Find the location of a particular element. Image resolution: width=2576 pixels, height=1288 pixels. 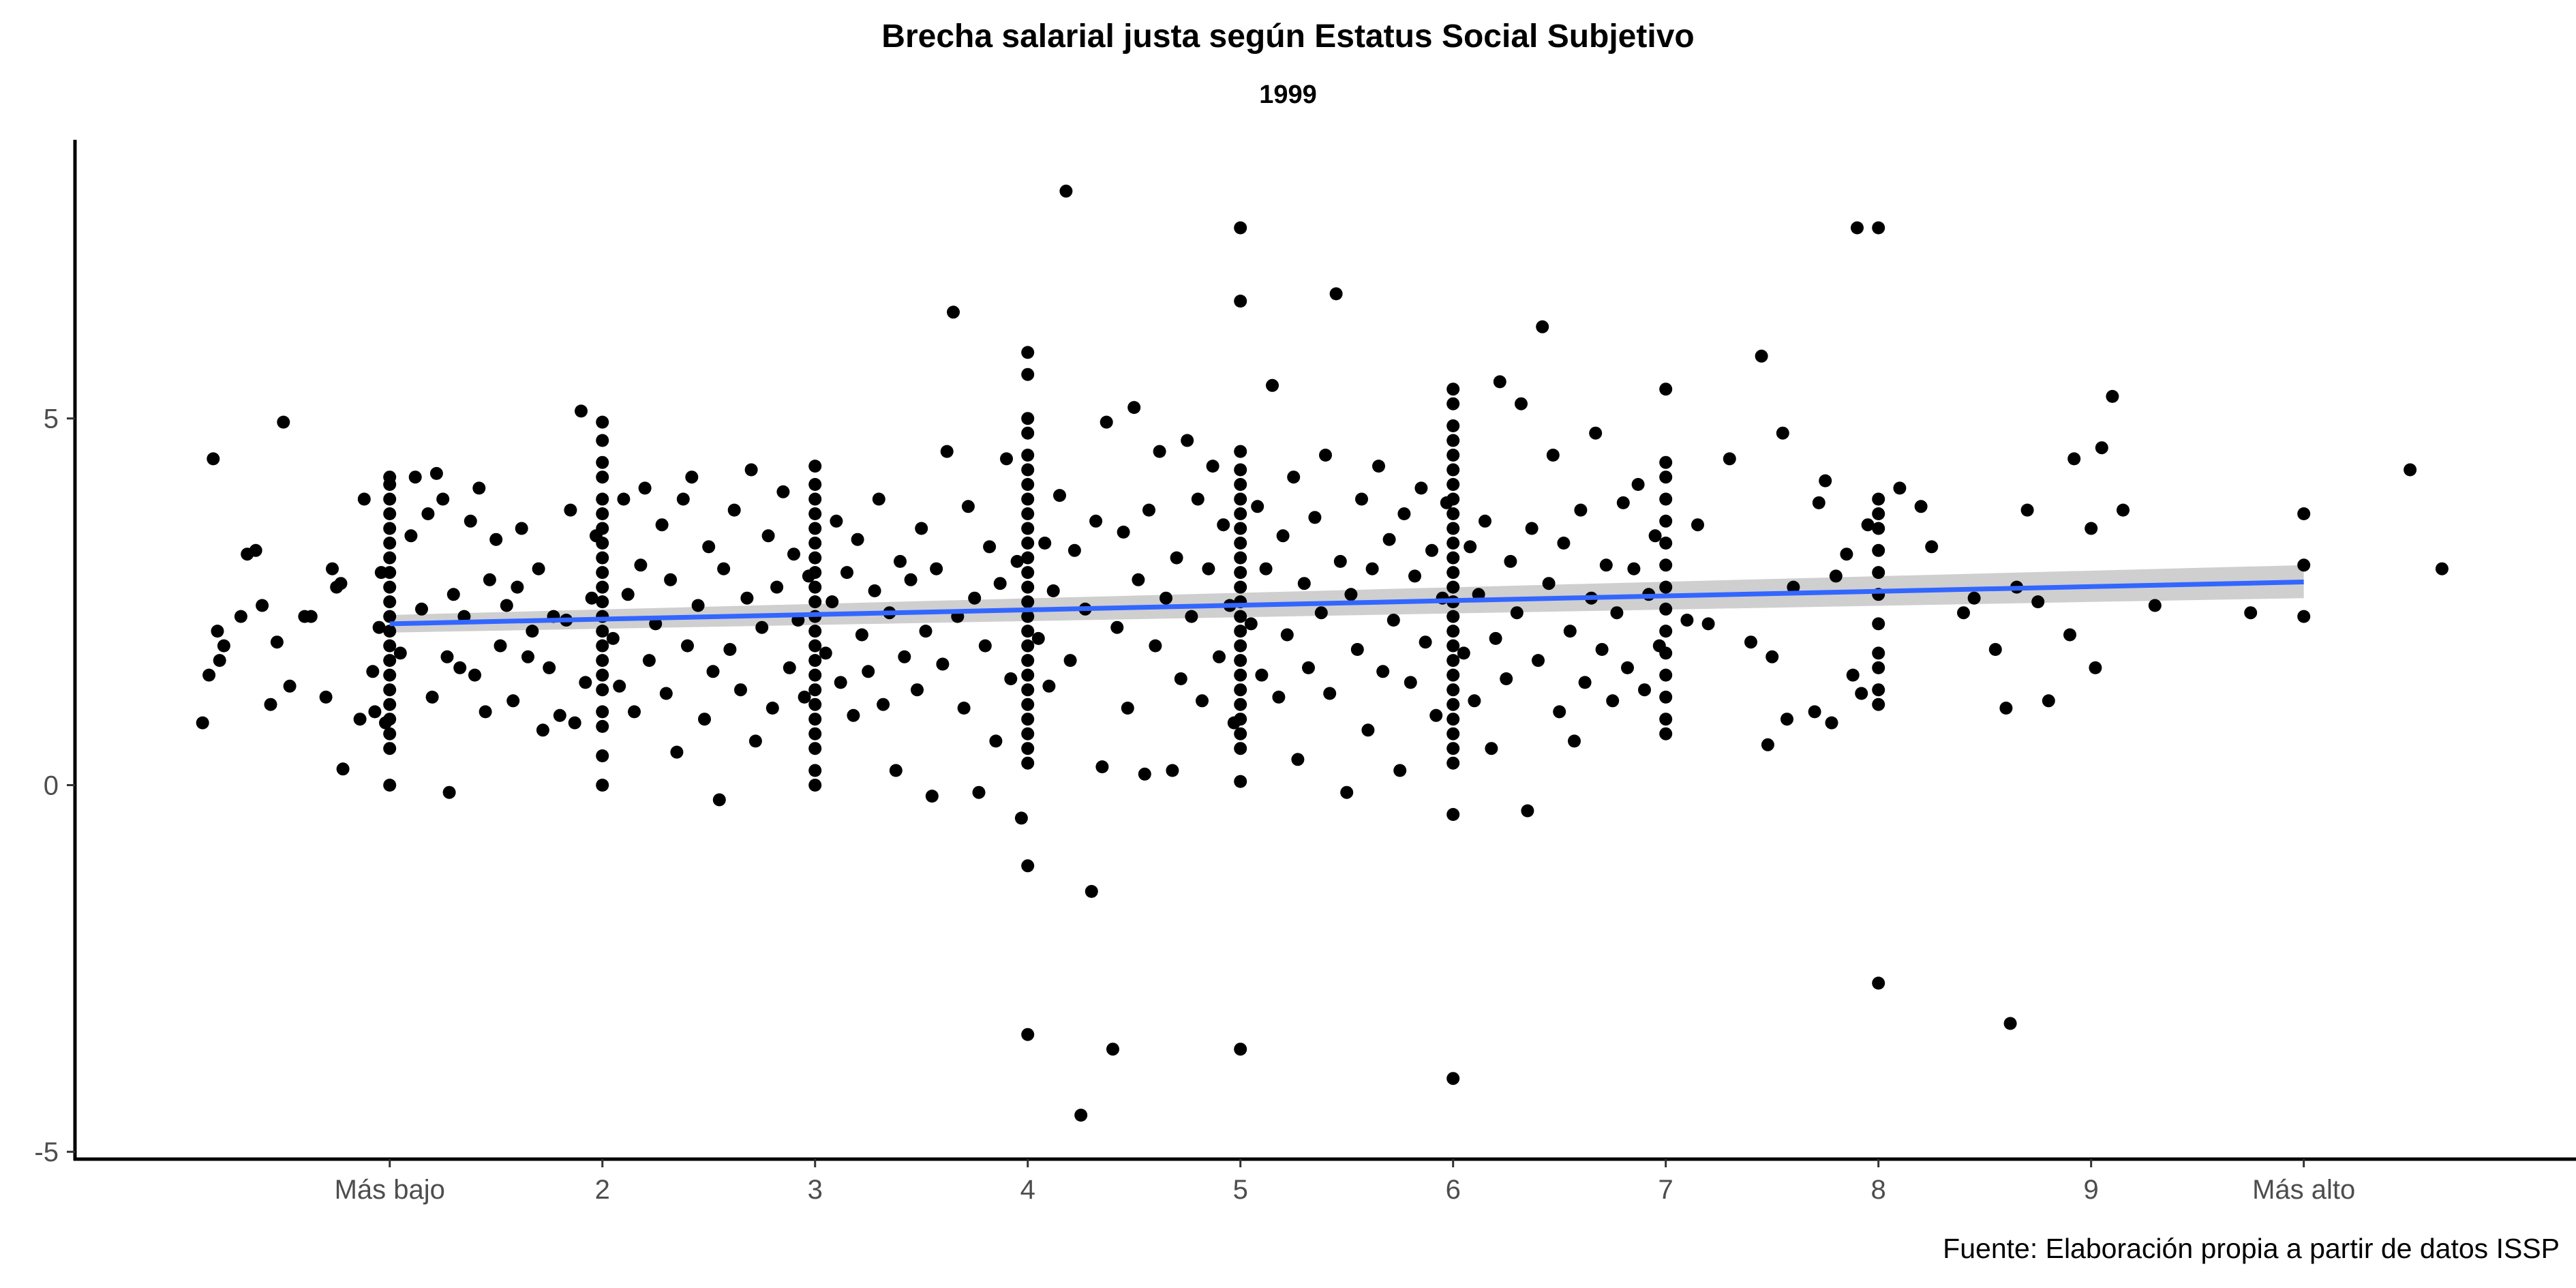

x-tick-label: 7 is located at coordinates (1665, 1190).